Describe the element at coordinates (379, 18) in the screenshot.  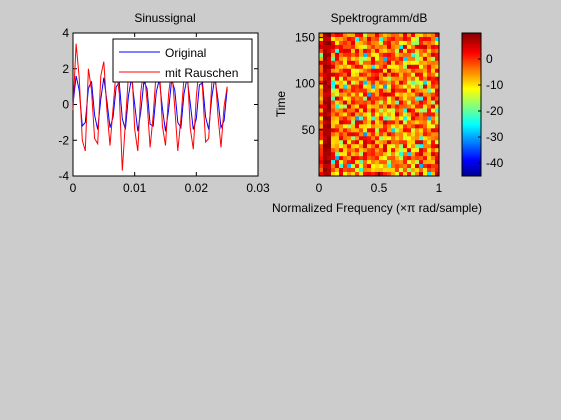
I see `spectrogram-title: Spektrogramm/dB` at that location.